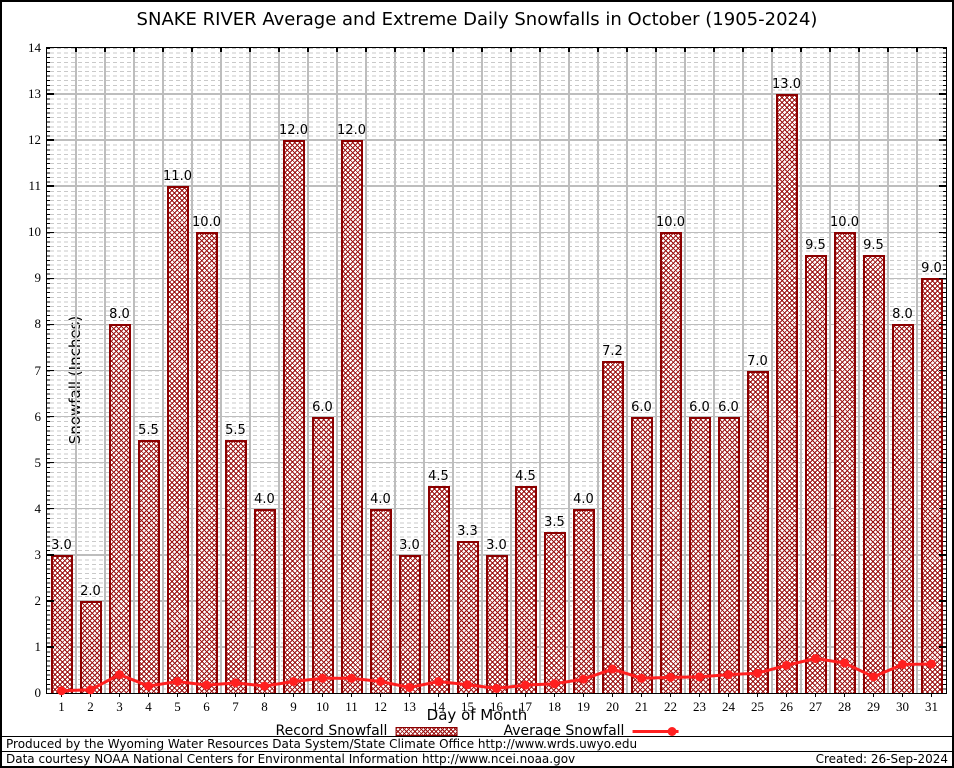 The width and height of the screenshot is (954, 768). What do you see at coordinates (38, 508) in the screenshot?
I see `y-tick-label: 4` at bounding box center [38, 508].